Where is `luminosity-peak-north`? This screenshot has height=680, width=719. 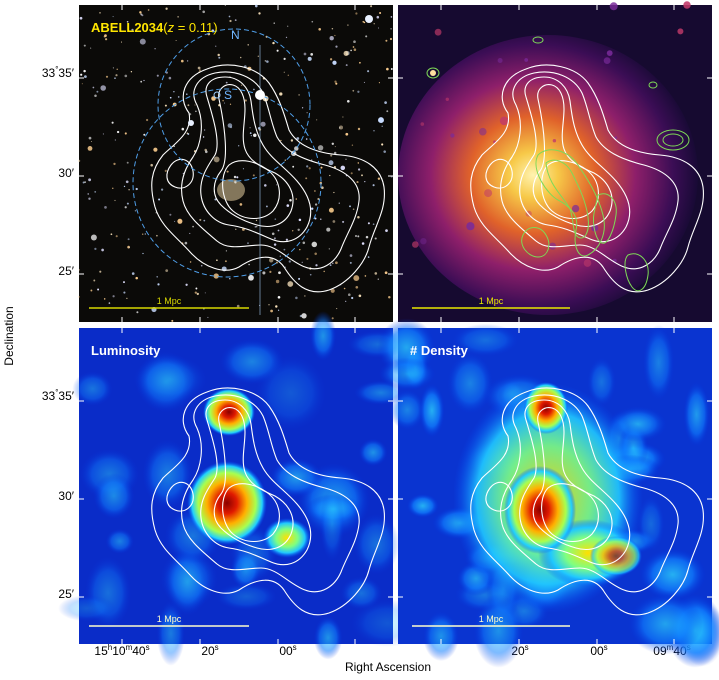 luminosity-peak-north is located at coordinates (229, 412).